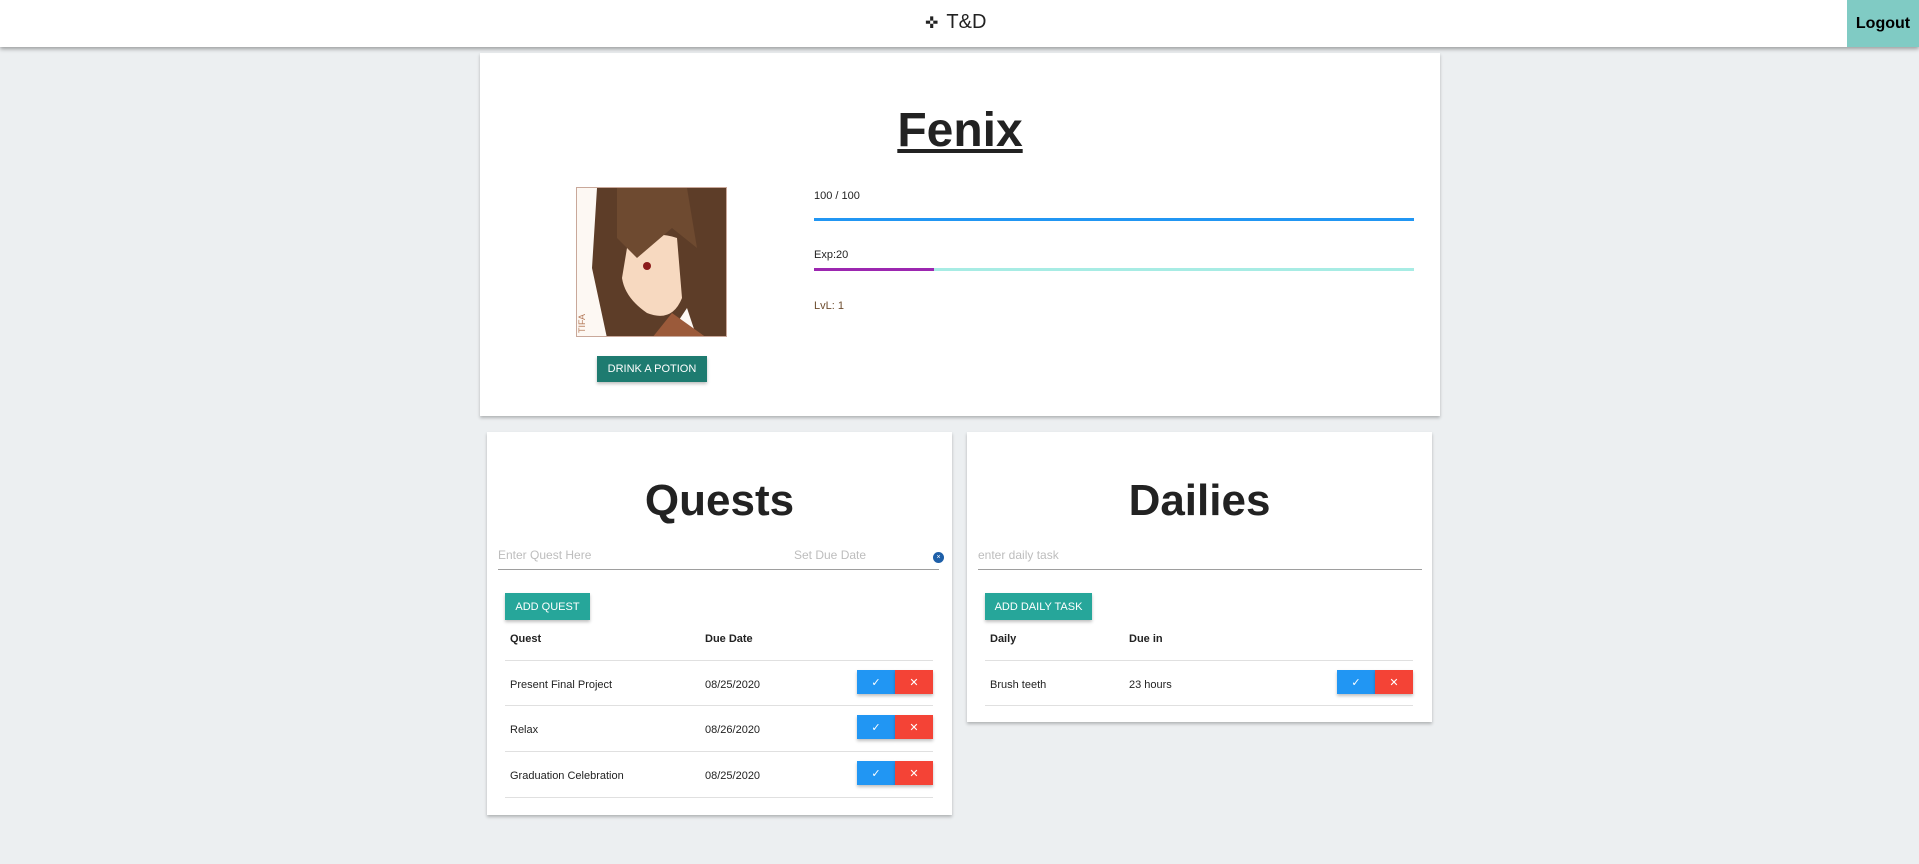  Describe the element at coordinates (561, 685) in the screenshot. I see `row-name: Present Final Project` at that location.